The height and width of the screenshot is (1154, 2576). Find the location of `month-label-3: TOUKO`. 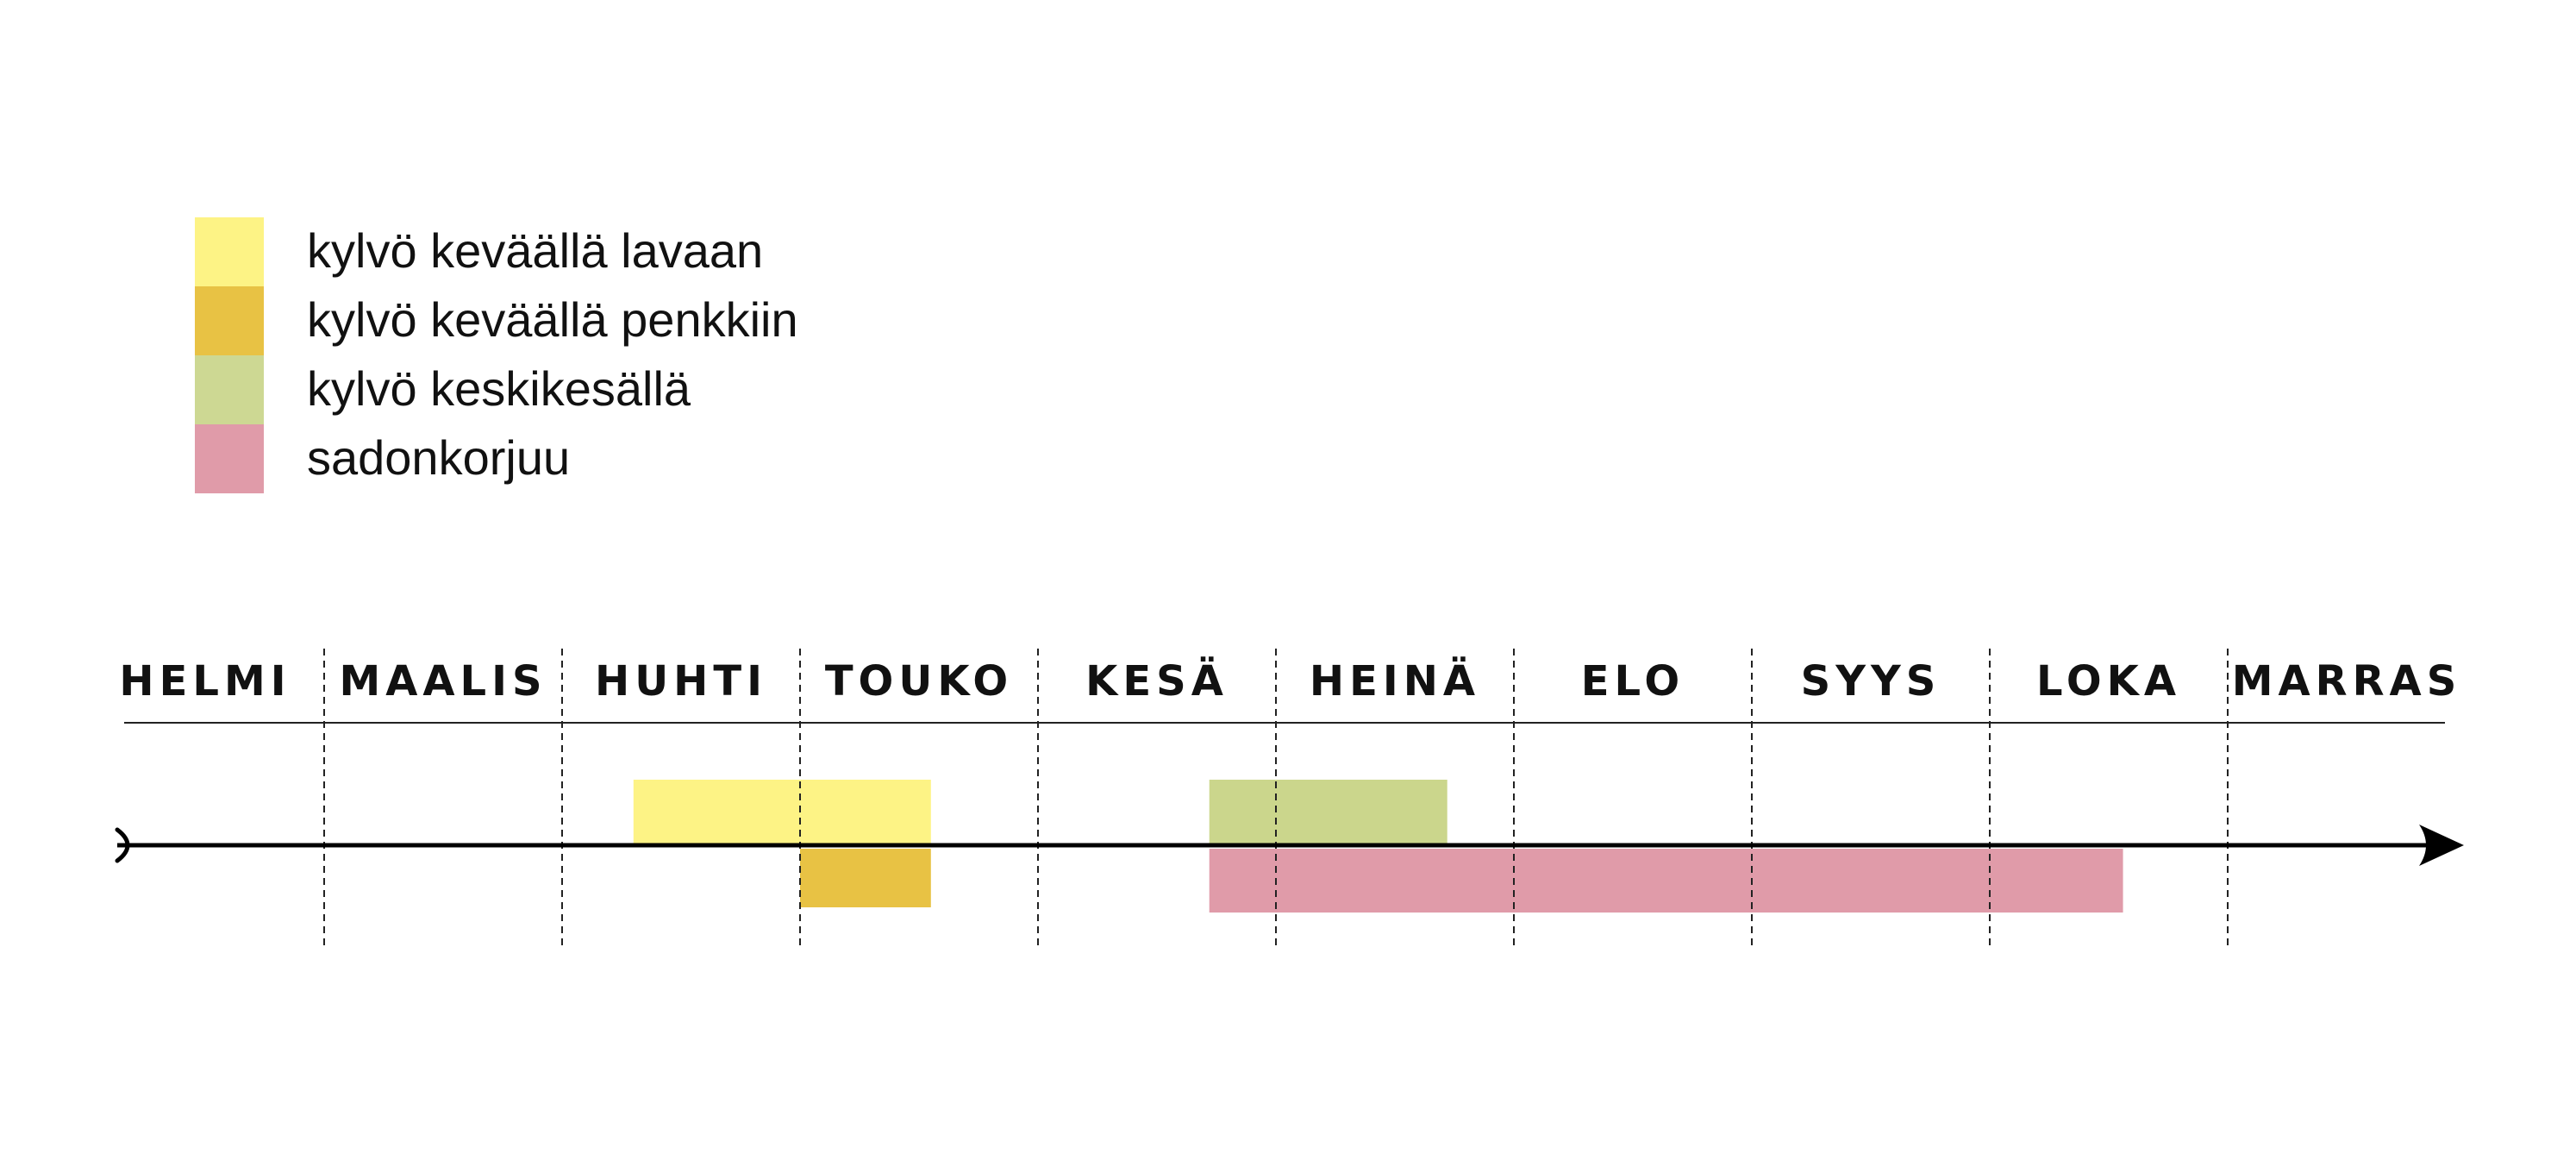

month-label-3: TOUKO is located at coordinates (919, 681).